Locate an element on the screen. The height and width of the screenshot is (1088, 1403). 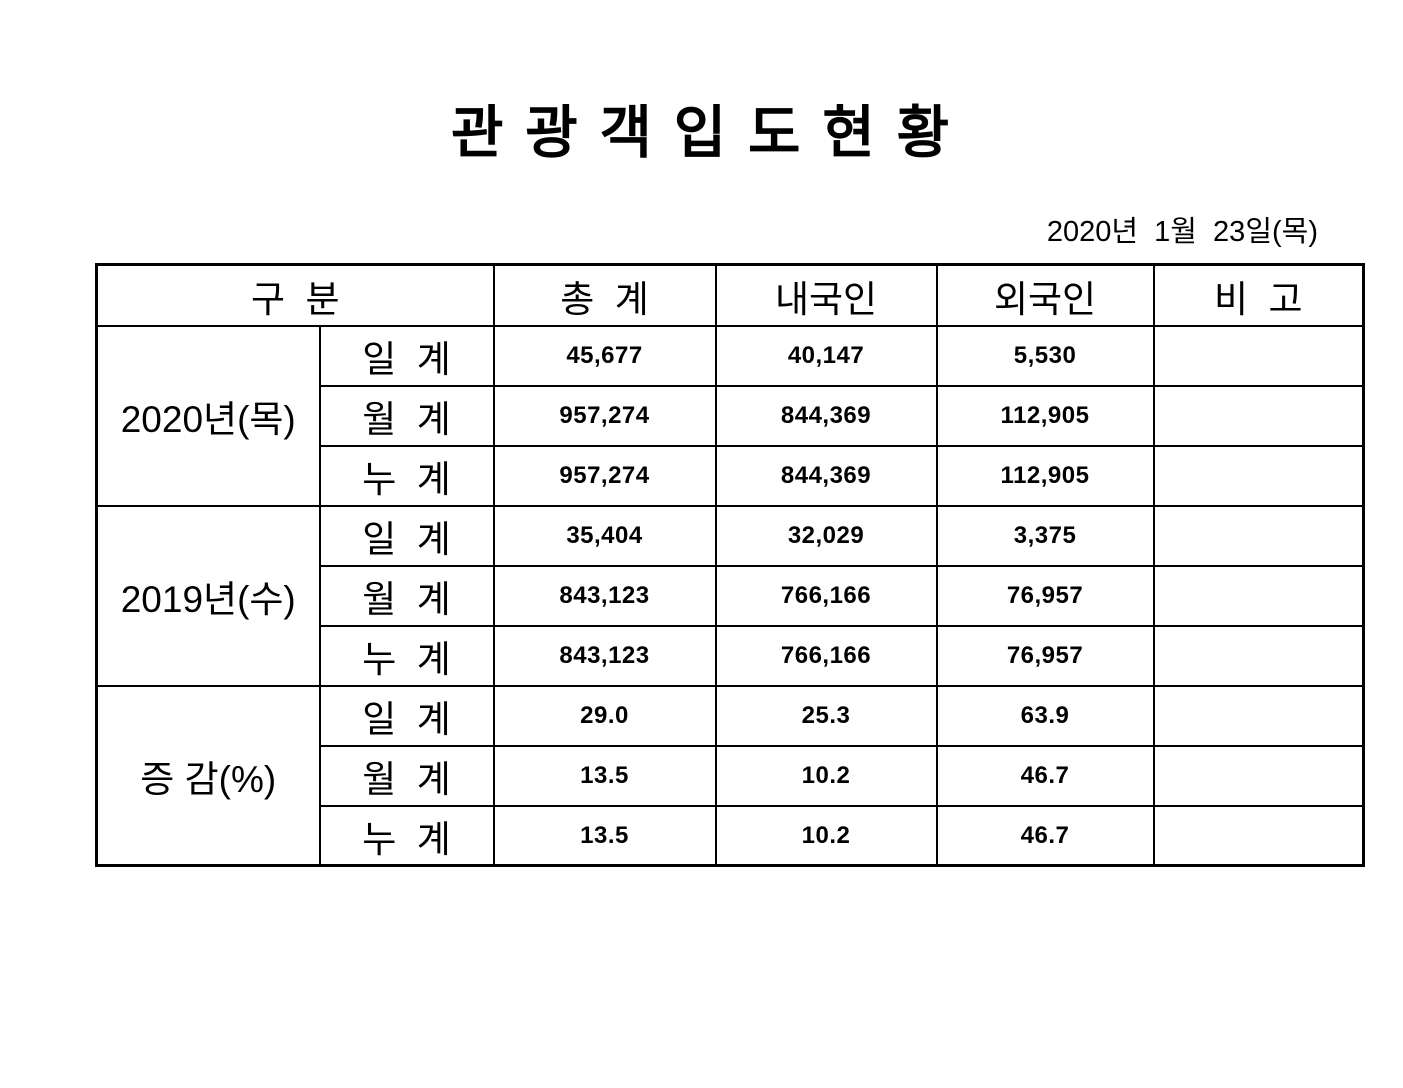
value-total: 35,404 is located at coordinates (604, 535).